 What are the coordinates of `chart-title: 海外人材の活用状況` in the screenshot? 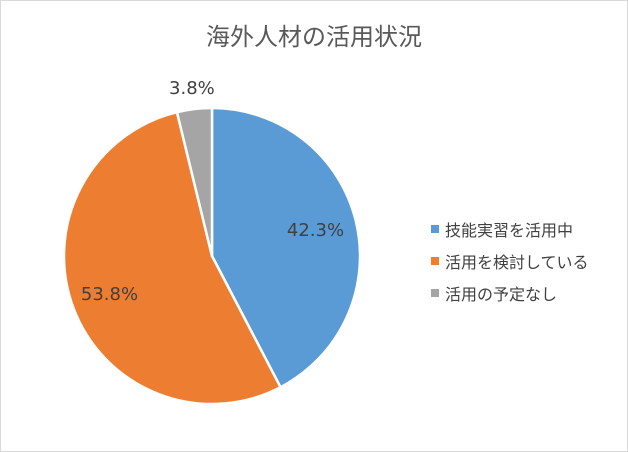 It's located at (314, 37).